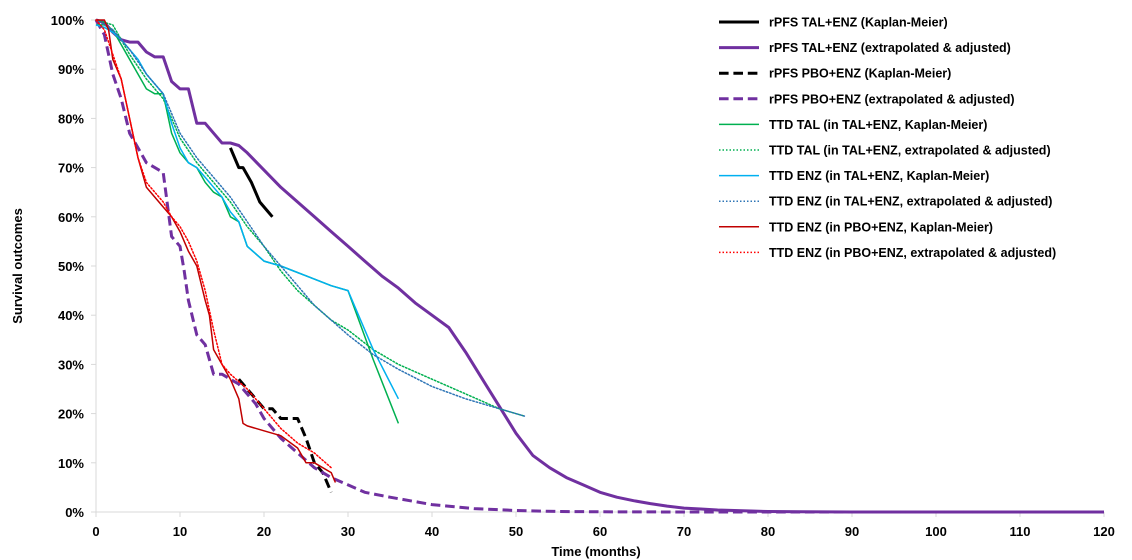  What do you see at coordinates (95, 531) in the screenshot?
I see `x-tick-label: 0` at bounding box center [95, 531].